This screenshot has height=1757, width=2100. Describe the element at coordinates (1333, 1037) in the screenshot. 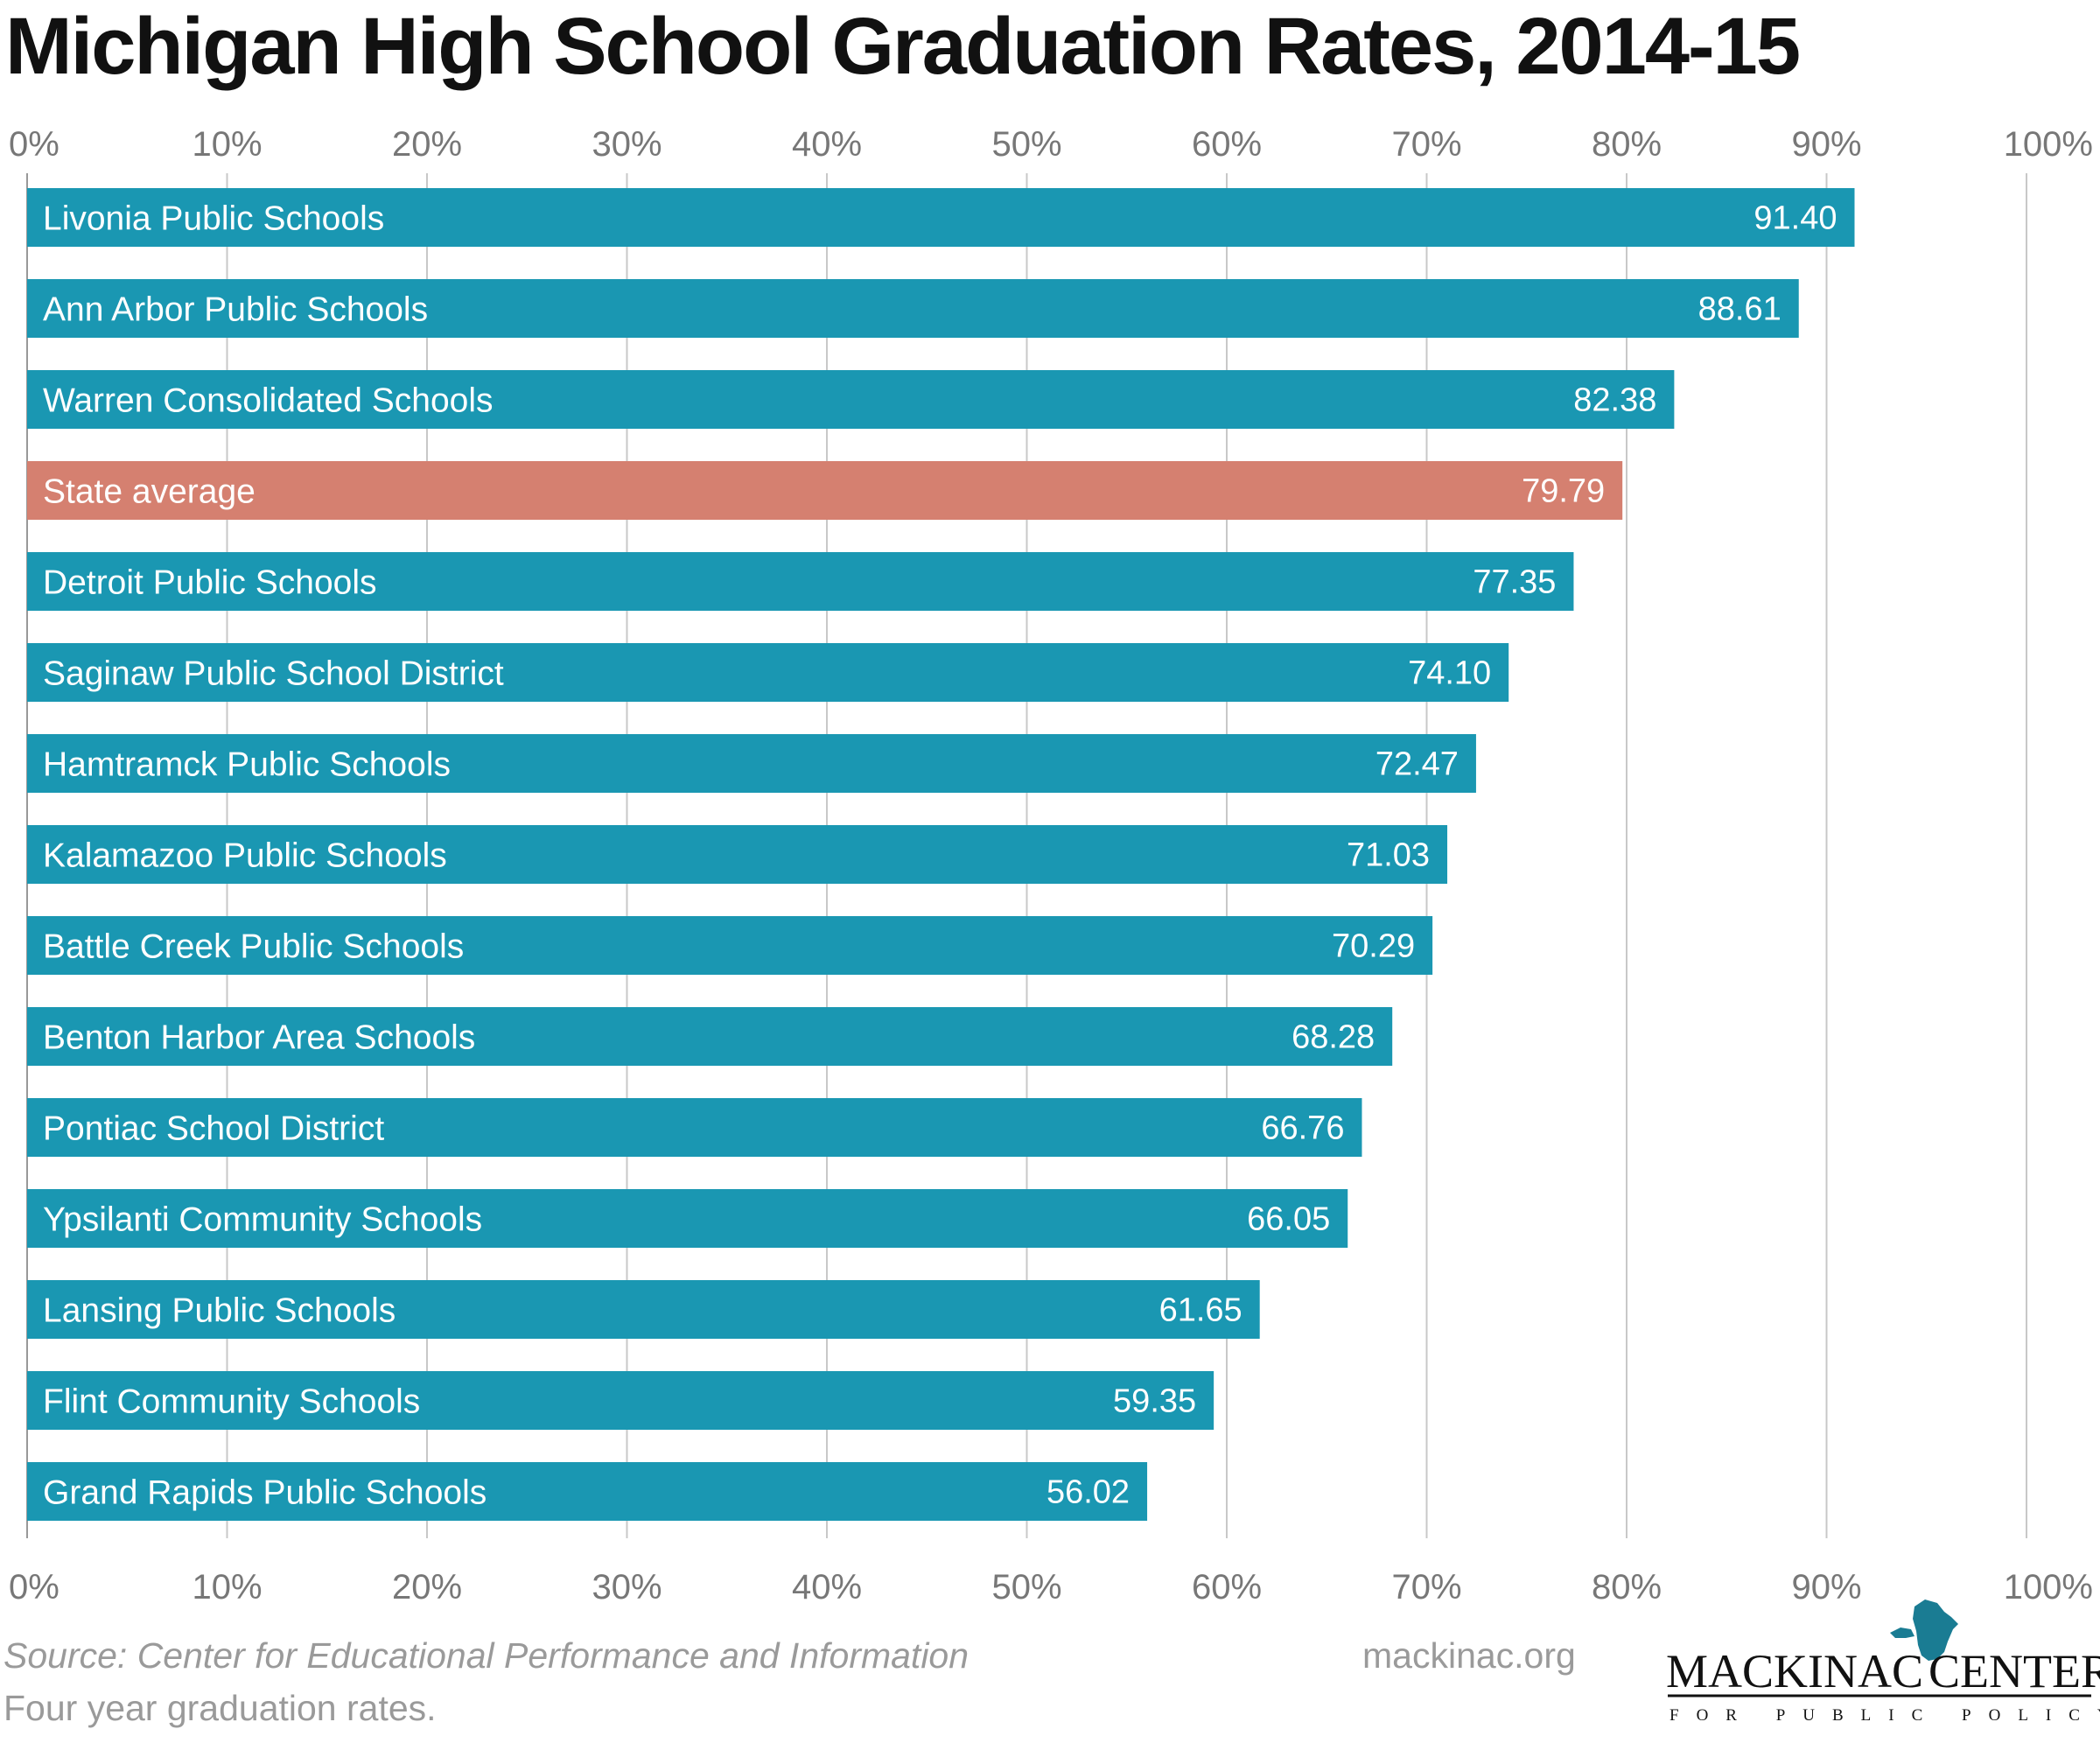

I see `bar-value-label: 68.28` at that location.